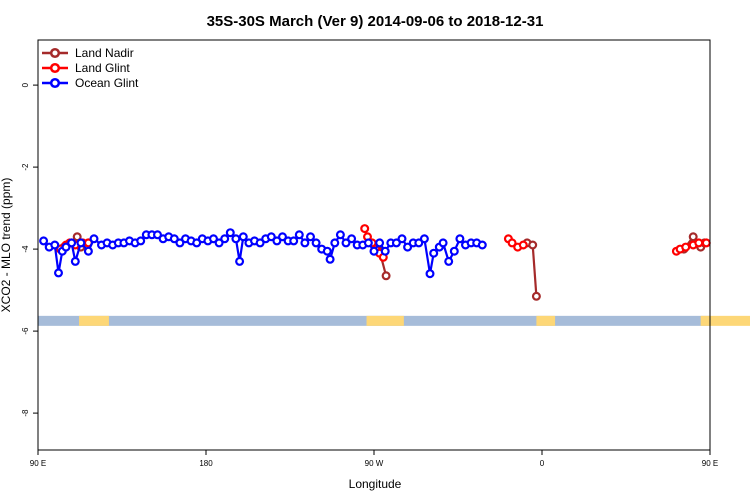 This screenshot has height=500, width=750. Describe the element at coordinates (6, 245) in the screenshot. I see `y-axis-label: XCO2 - MLO trend (ppm)` at that location.